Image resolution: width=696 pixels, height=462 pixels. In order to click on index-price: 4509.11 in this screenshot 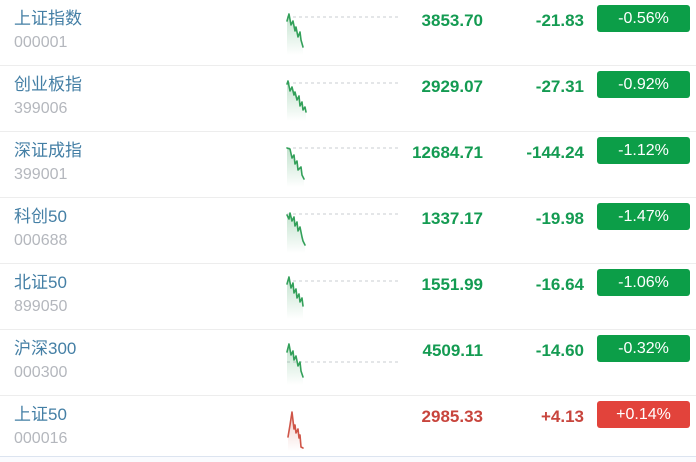, I will do `click(452, 350)`.